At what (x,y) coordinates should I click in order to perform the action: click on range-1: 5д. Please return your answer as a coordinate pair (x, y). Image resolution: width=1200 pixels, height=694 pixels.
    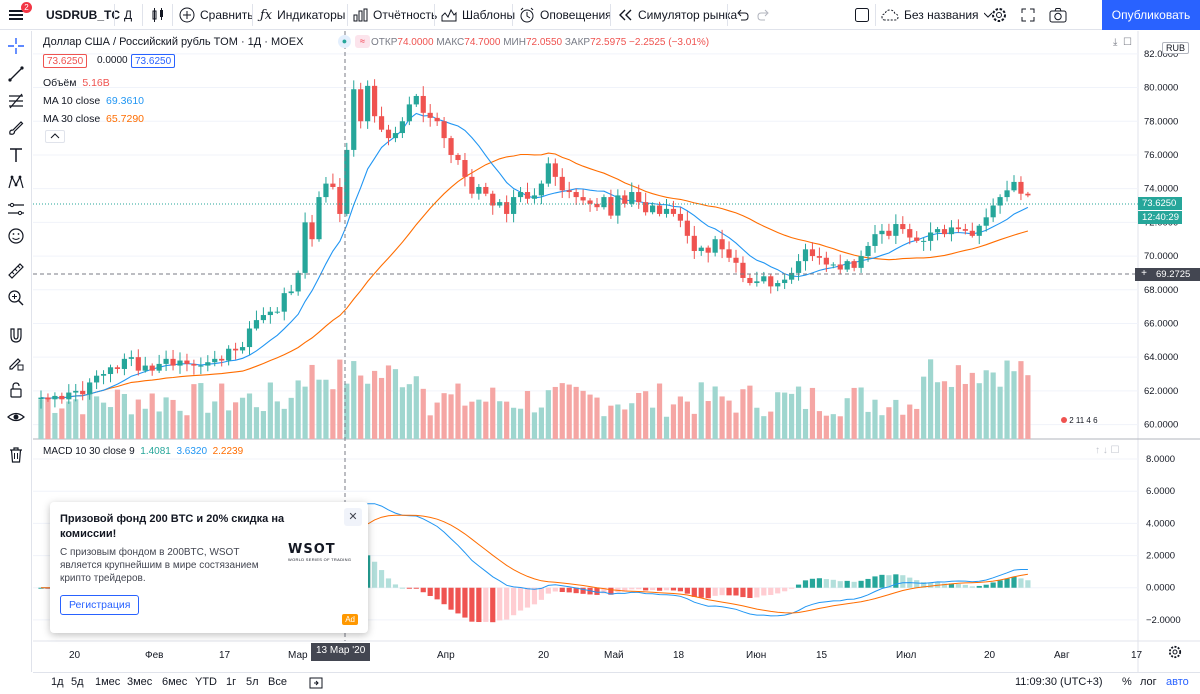
    Looking at the image, I should click on (77, 682).